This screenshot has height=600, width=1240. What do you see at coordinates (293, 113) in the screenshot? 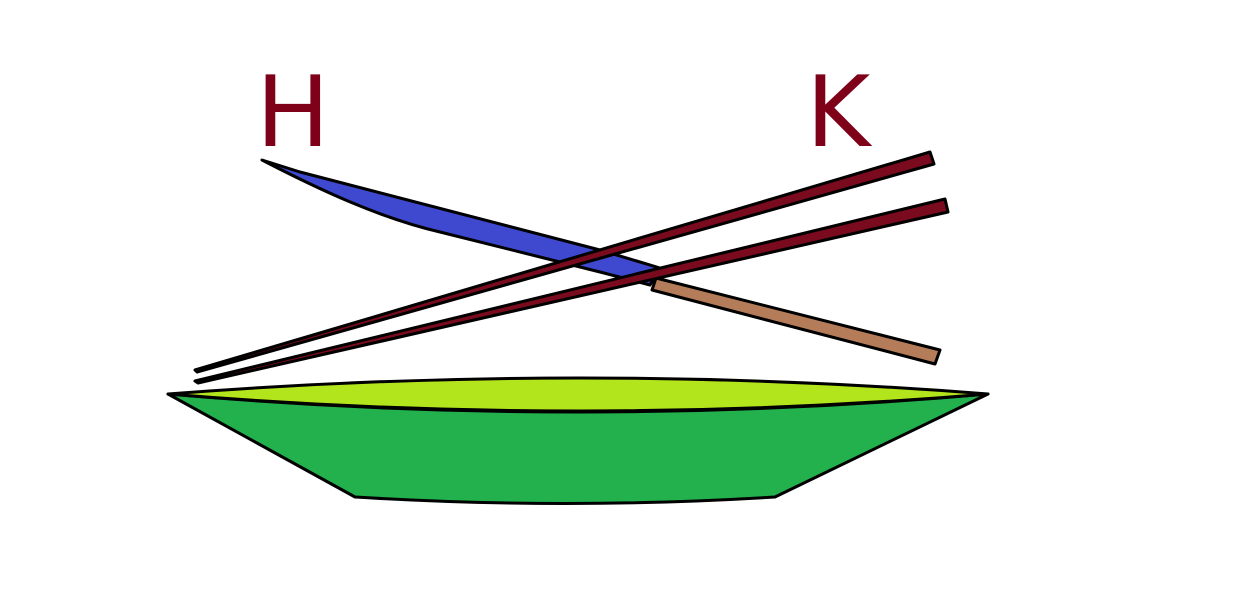
I see `label-h: H` at bounding box center [293, 113].